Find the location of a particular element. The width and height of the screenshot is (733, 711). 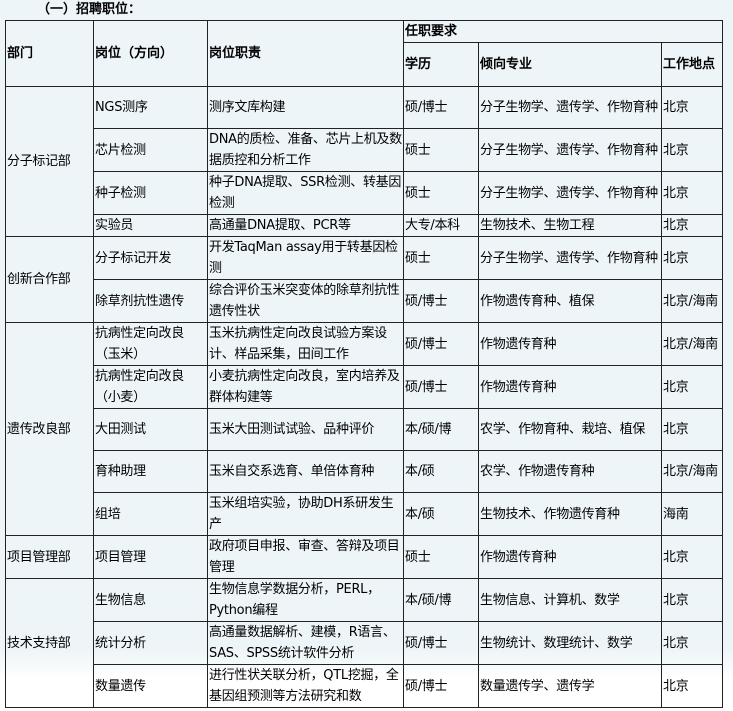

table-row: 组培 玉米组培实验，协助DH系研发生产 本/硕 生物技术、作物遗传育种 海南 is located at coordinates (364, 514).